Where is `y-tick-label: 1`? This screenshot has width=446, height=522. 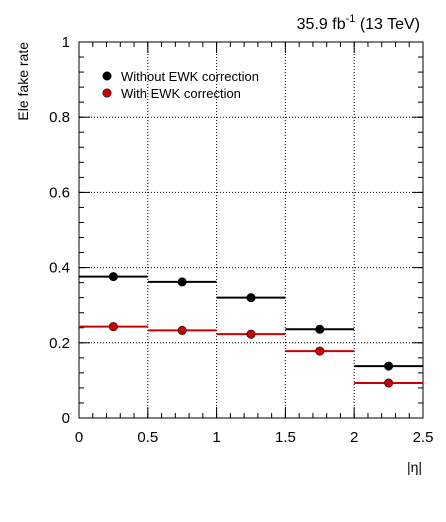 y-tick-label: 1 is located at coordinates (66, 42).